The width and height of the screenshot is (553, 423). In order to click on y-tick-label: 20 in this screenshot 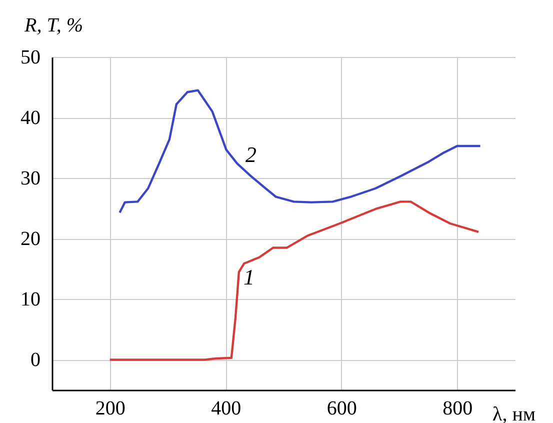, I will do `click(30, 239)`.